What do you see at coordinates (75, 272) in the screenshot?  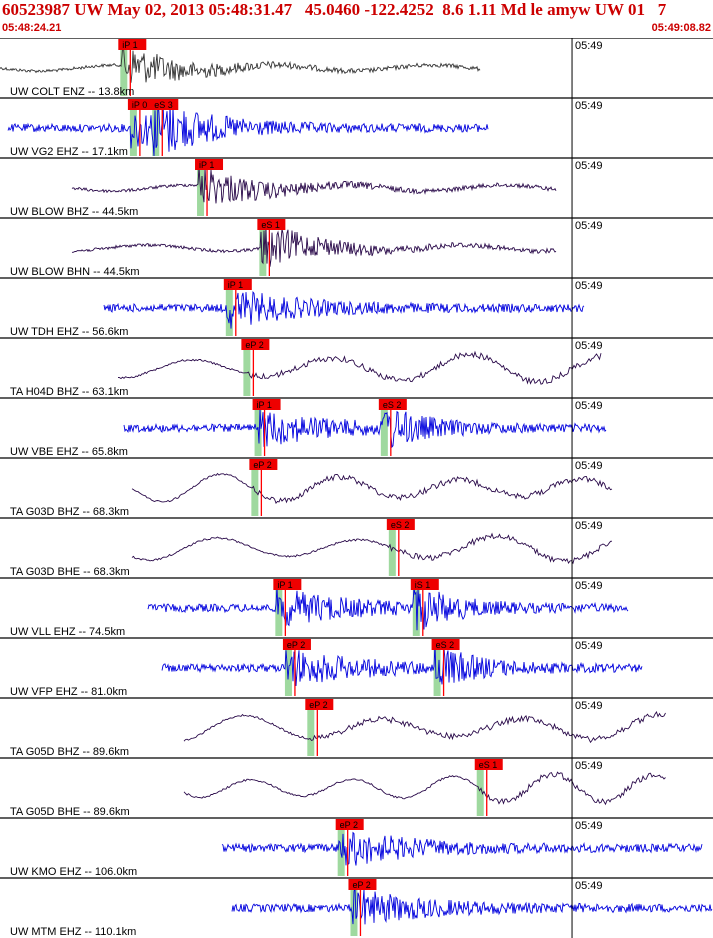 I see `station-label: UW BLOW BHN -- 44.5km` at bounding box center [75, 272].